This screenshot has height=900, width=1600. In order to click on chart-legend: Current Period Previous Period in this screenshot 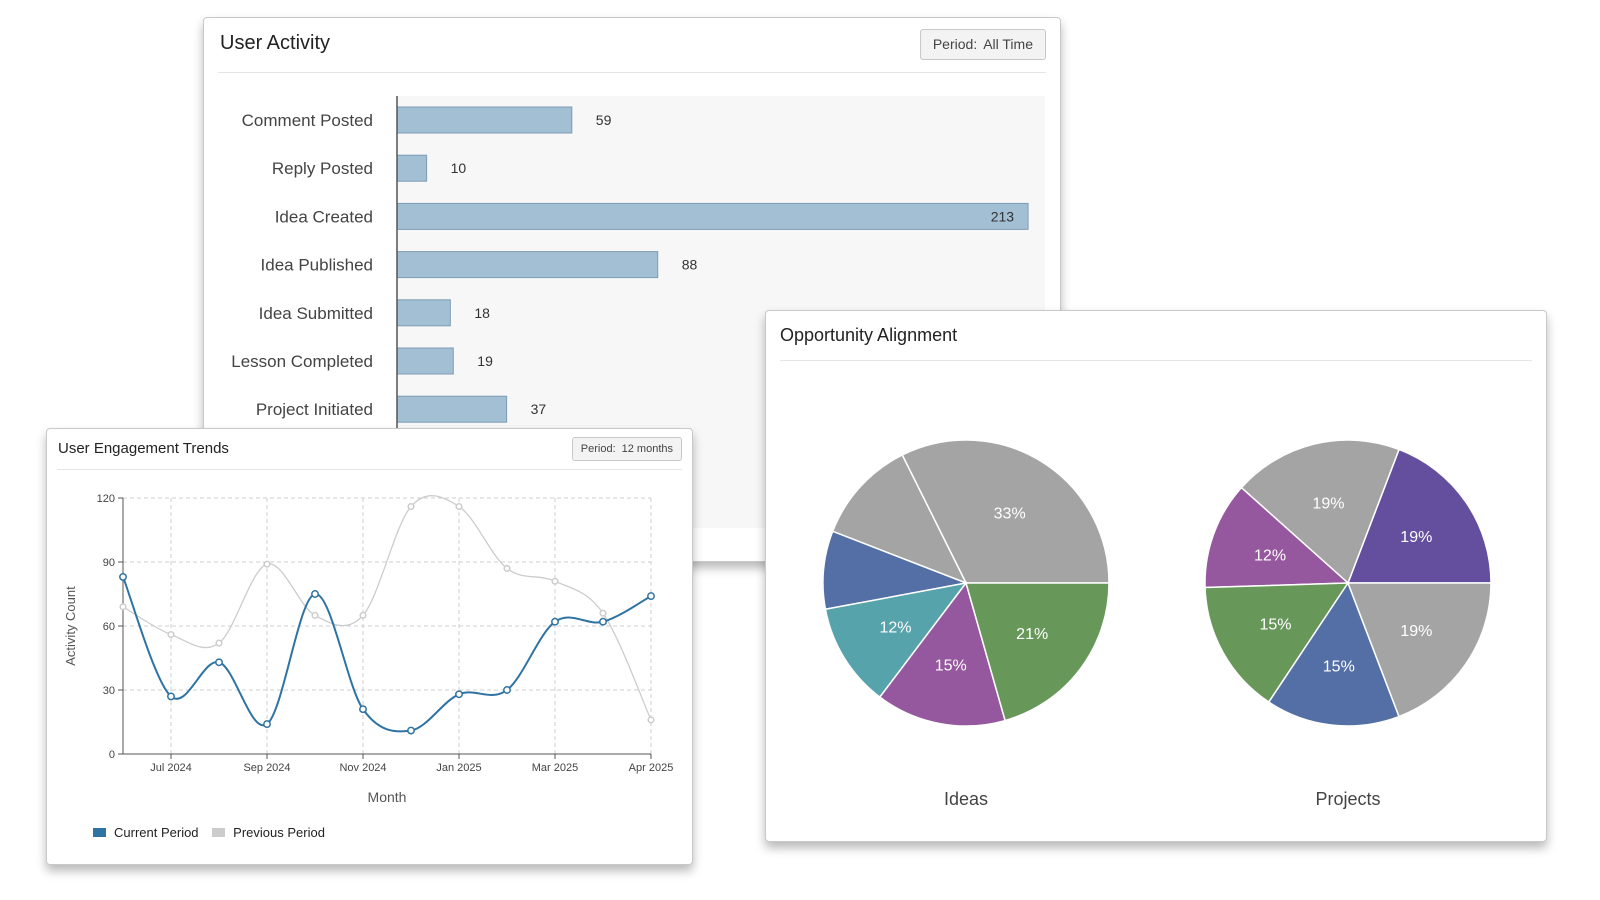, I will do `click(214, 832)`.